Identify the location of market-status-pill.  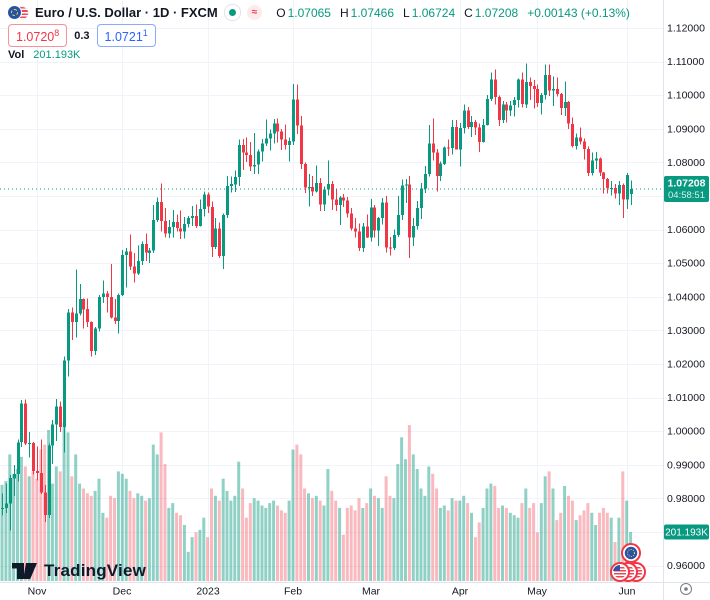
(232, 12).